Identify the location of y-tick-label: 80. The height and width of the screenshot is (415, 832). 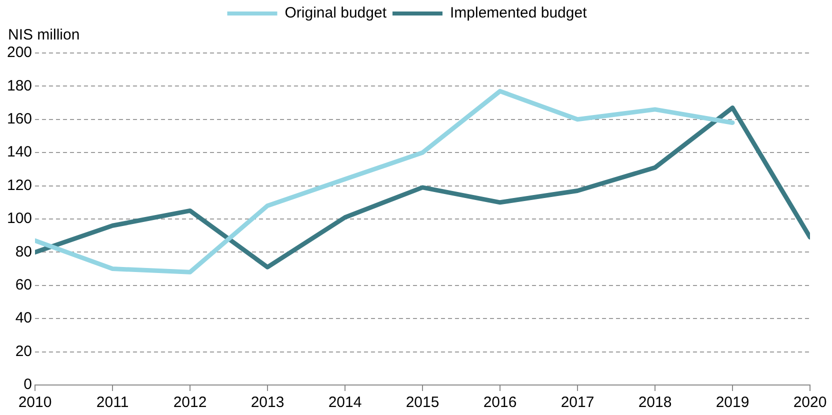
(23, 251).